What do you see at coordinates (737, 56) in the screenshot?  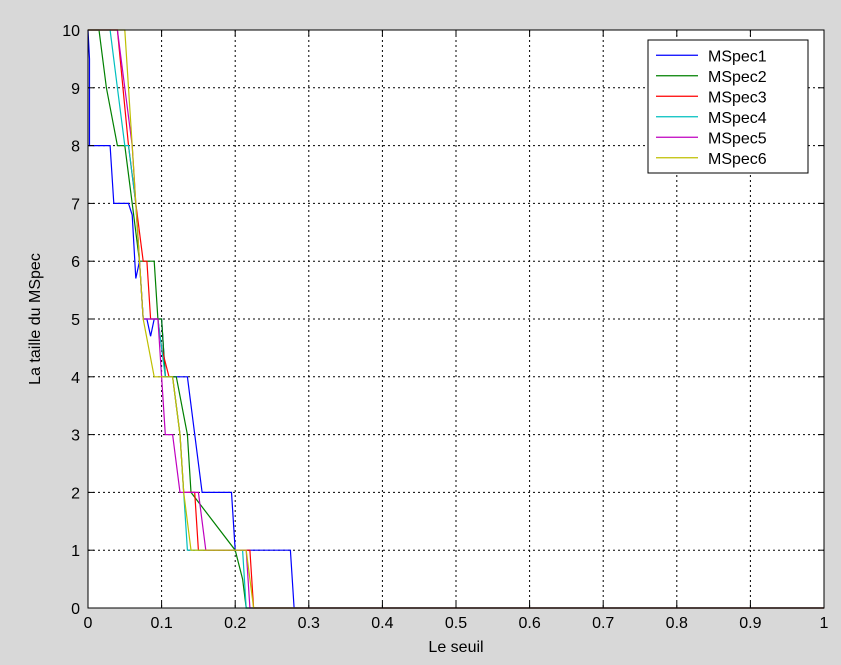 I see `legend-label-1: MSpec1` at bounding box center [737, 56].